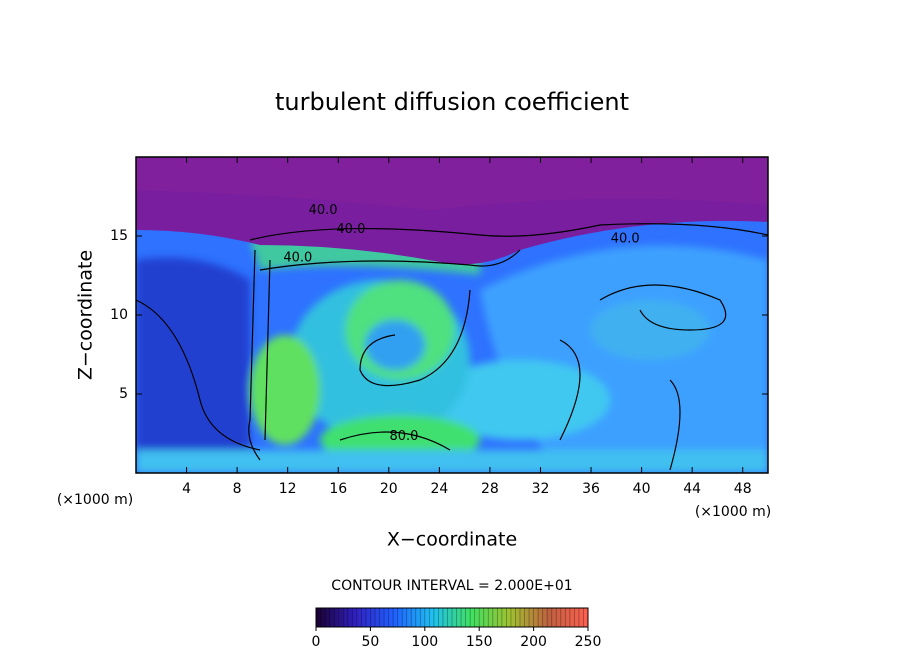 This screenshot has width=904, height=658. What do you see at coordinates (86, 315) in the screenshot?
I see `y-axis-label: Z−coordinate` at bounding box center [86, 315].